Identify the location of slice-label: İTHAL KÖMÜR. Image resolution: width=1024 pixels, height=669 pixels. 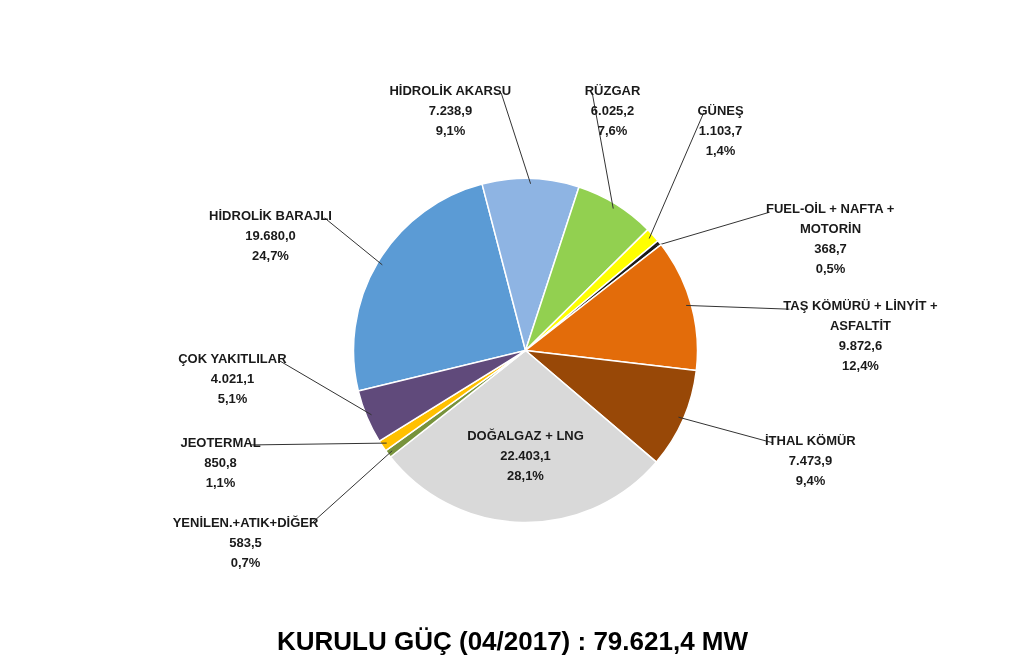
(811, 440).